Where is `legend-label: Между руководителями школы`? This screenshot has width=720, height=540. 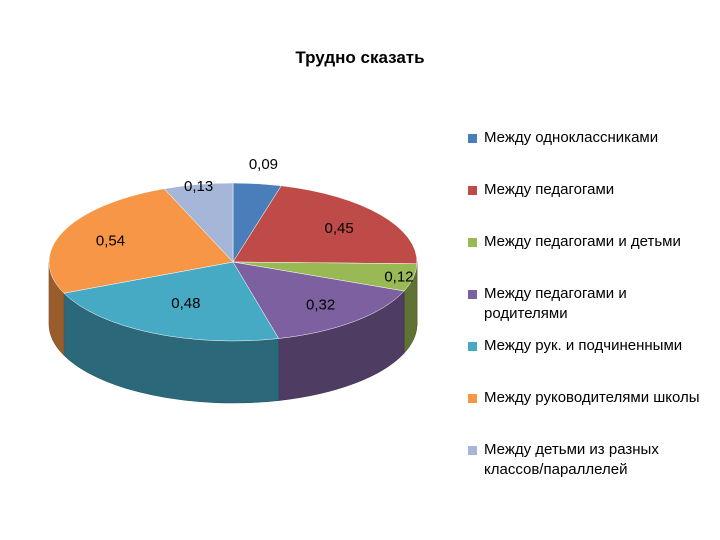 legend-label: Между руководителями школы is located at coordinates (592, 397).